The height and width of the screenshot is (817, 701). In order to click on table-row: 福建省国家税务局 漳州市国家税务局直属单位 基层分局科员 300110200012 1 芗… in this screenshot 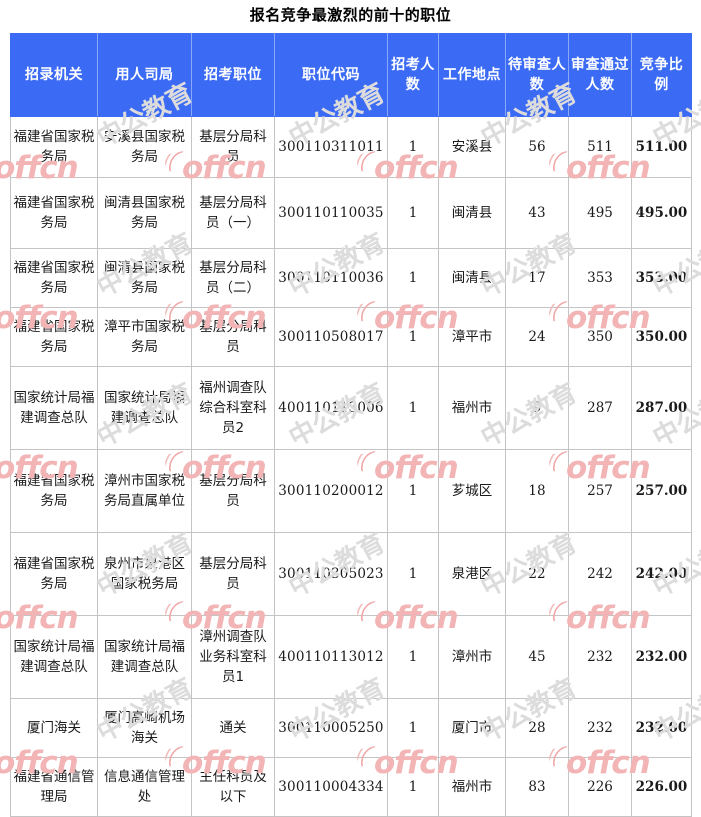, I will do `click(351, 491)`.